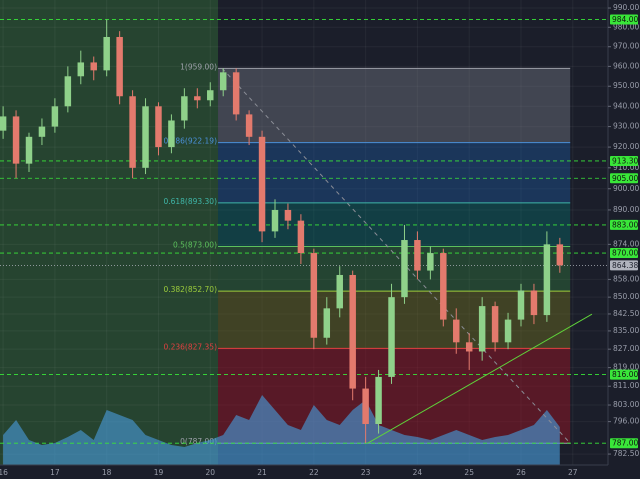  I want to click on x-tick-label: 16, so click(4, 472).